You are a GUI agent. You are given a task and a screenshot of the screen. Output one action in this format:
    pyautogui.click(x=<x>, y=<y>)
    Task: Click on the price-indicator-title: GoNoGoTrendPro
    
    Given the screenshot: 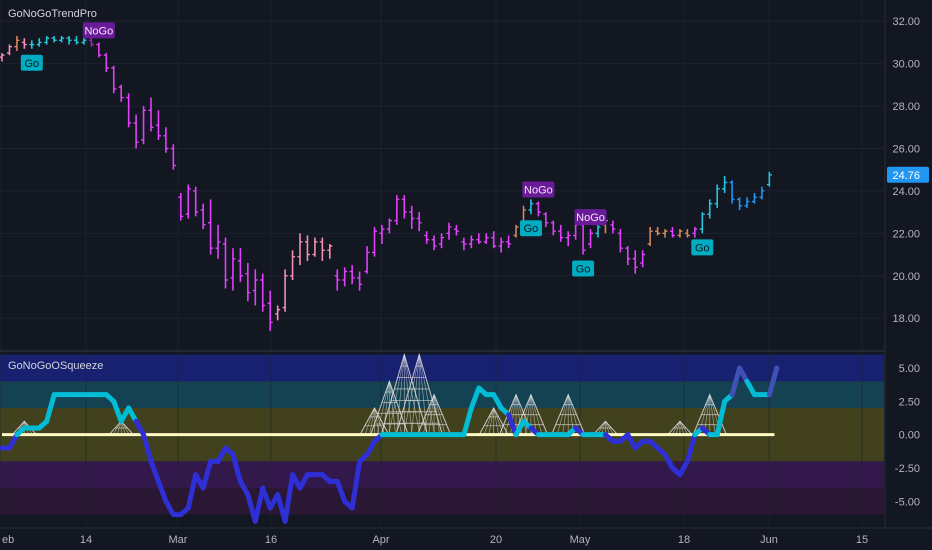 What is the action you would take?
    pyautogui.click(x=52, y=14)
    